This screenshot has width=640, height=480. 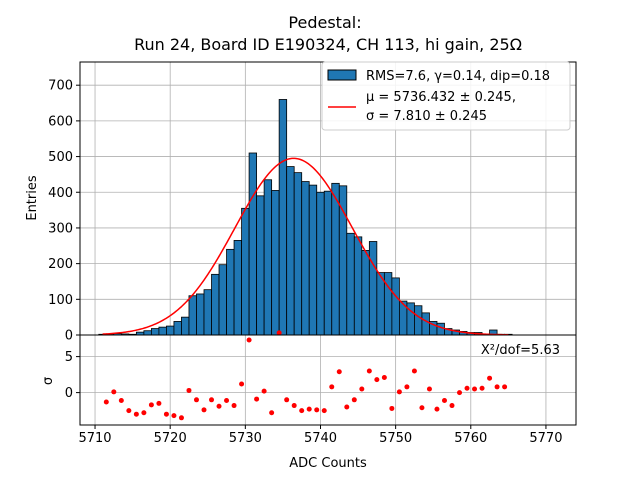 I want to click on chart-title: Pedestal:, so click(x=324, y=22).